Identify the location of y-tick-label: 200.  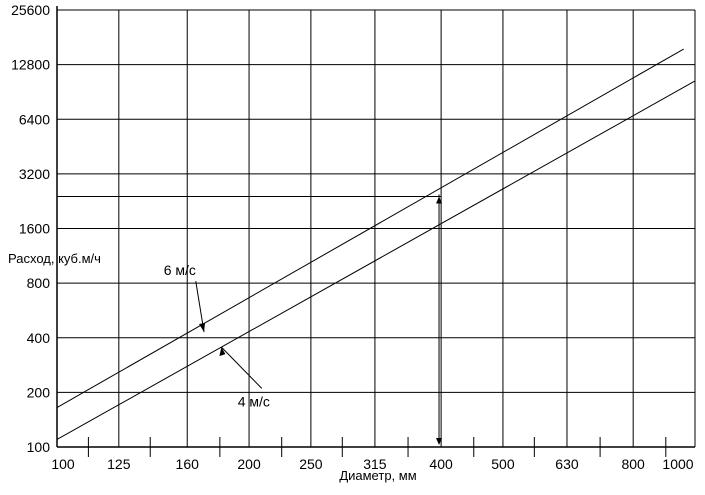
(39, 392).